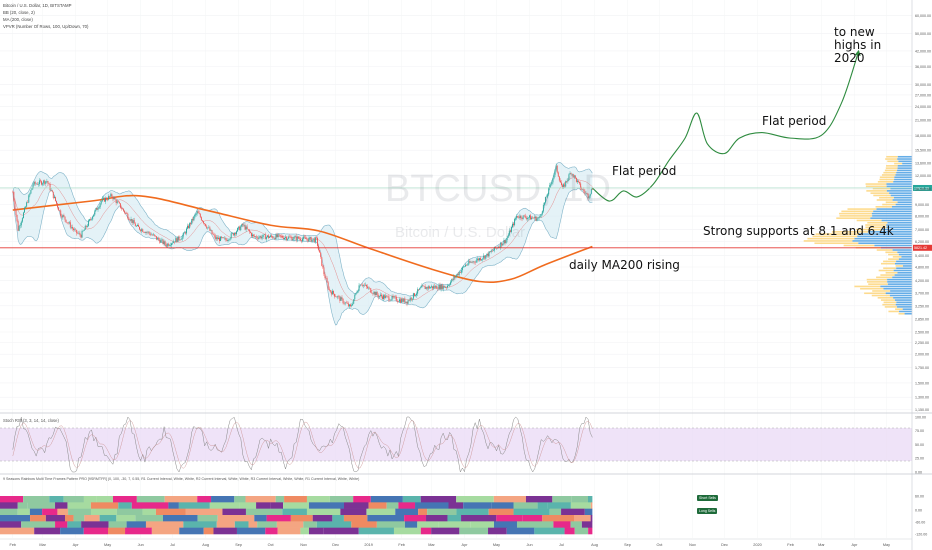 This screenshot has height=550, width=932. I want to click on indicator-ma: MA (200, close), so click(18, 19).